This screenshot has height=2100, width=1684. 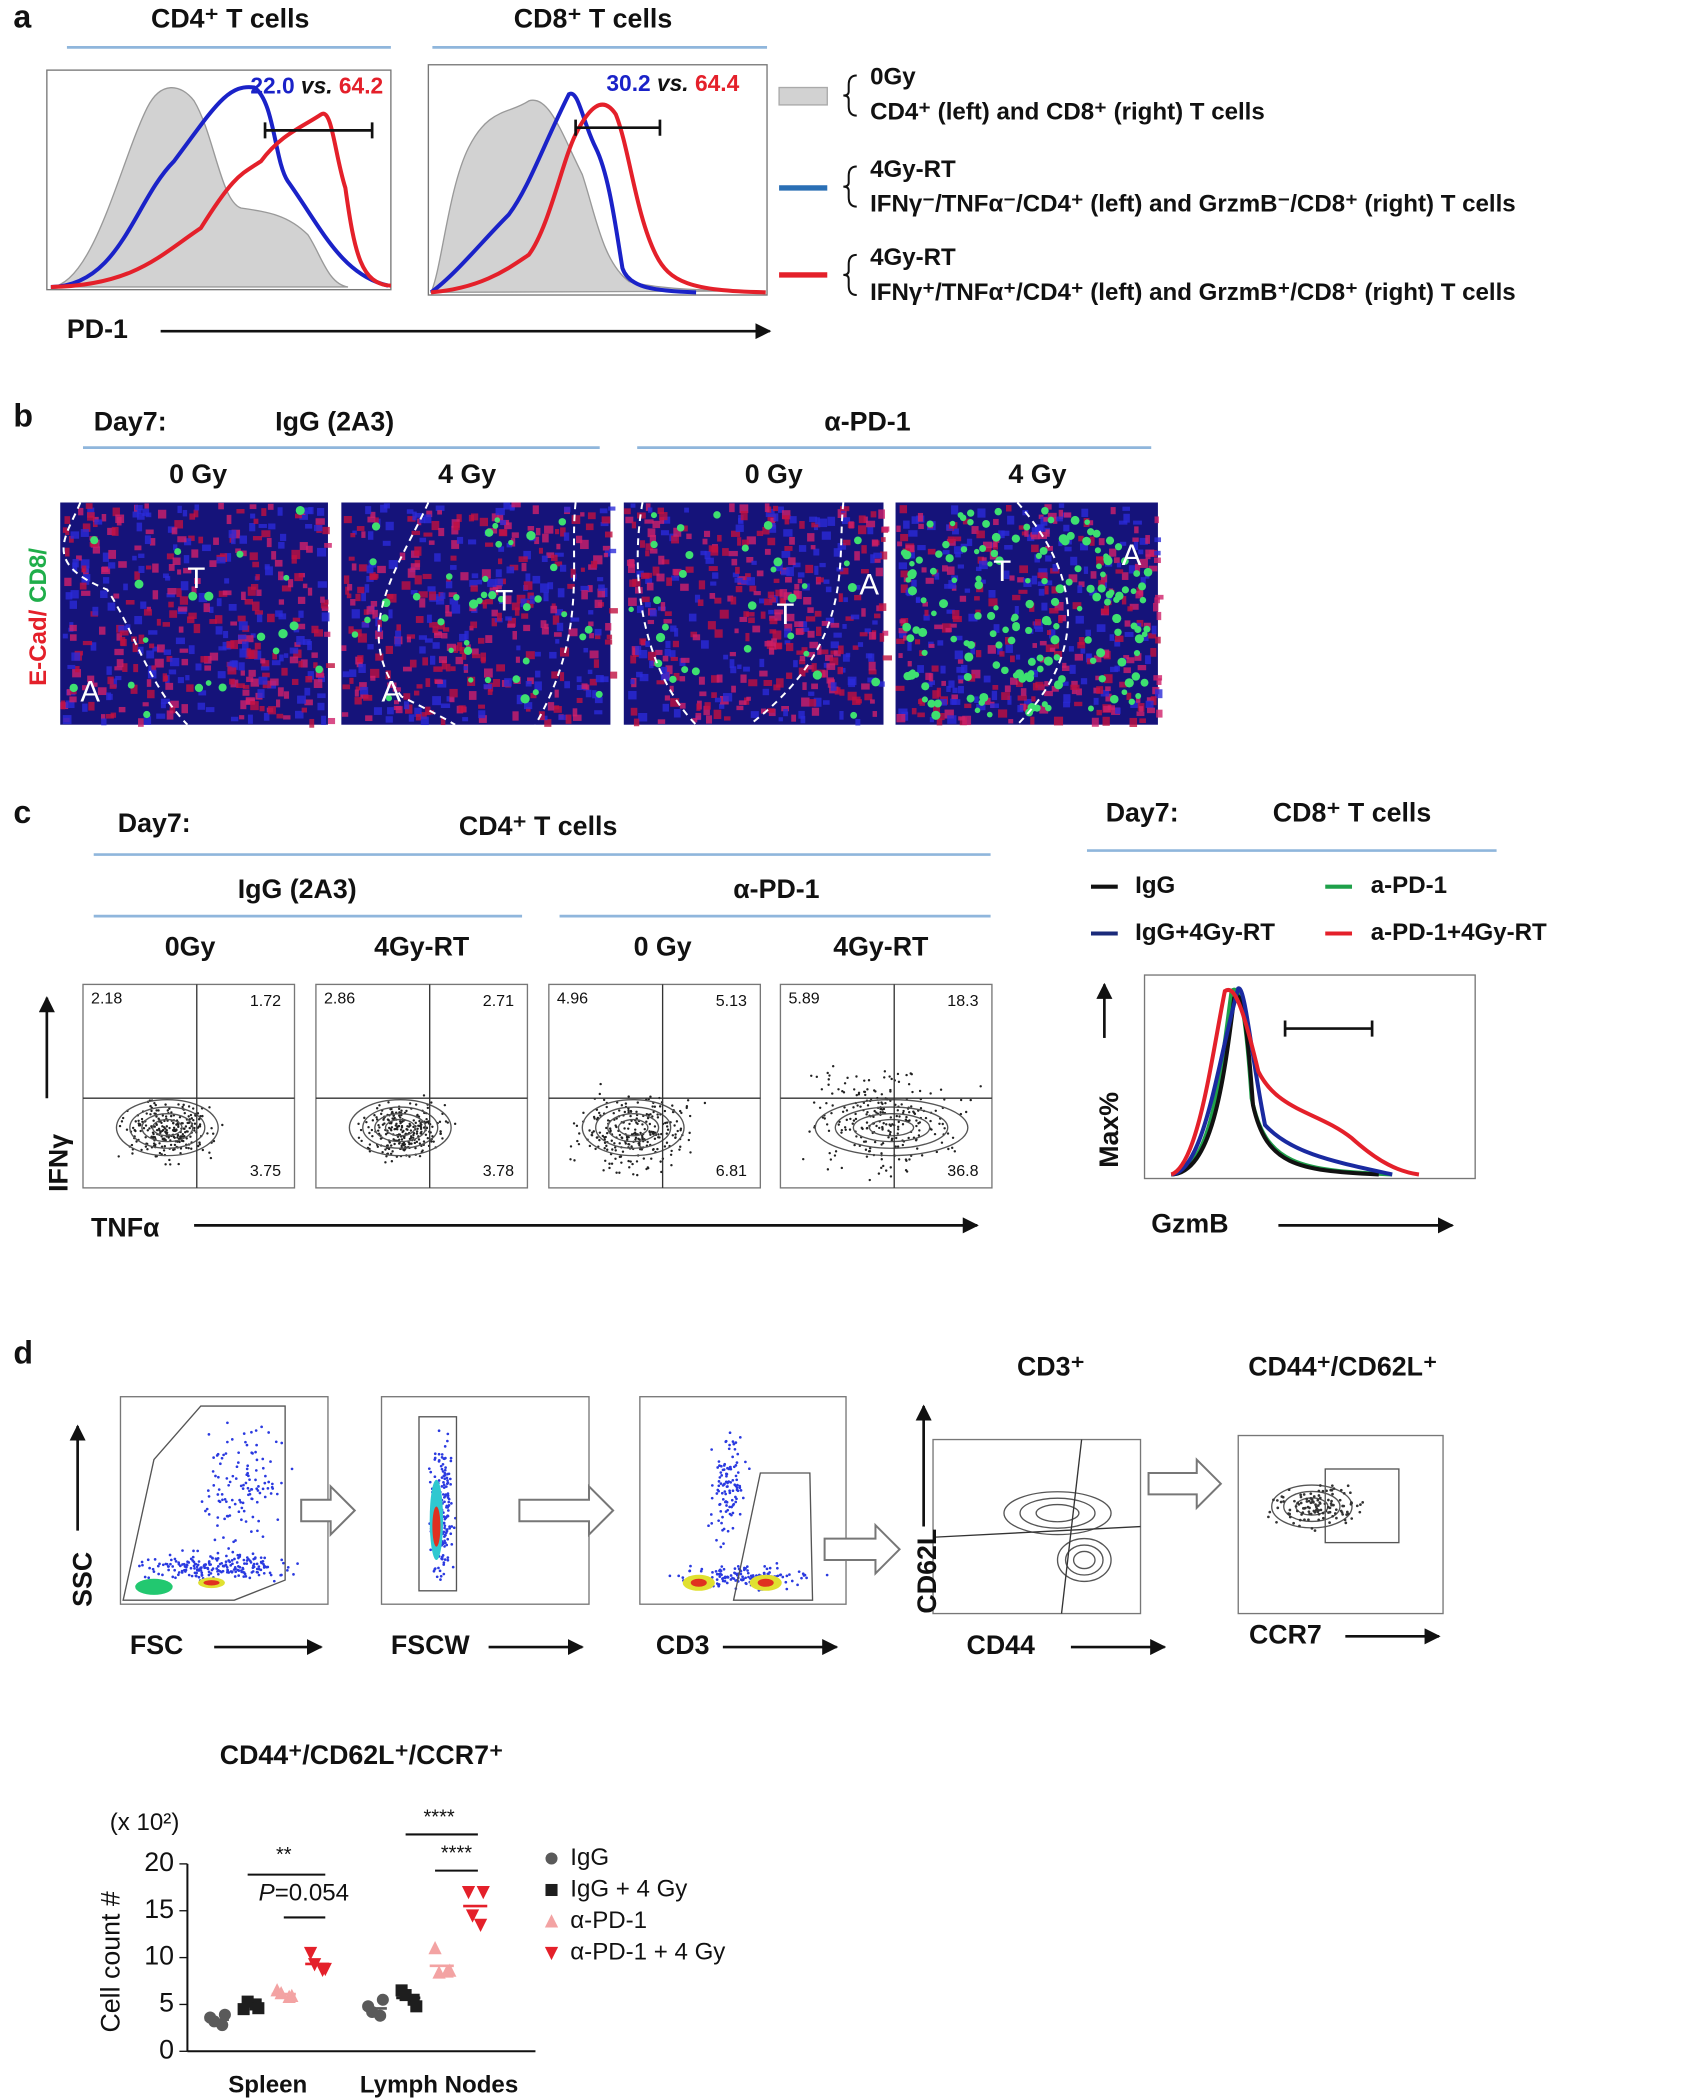 What do you see at coordinates (167, 1127) in the screenshot?
I see `contour` at bounding box center [167, 1127].